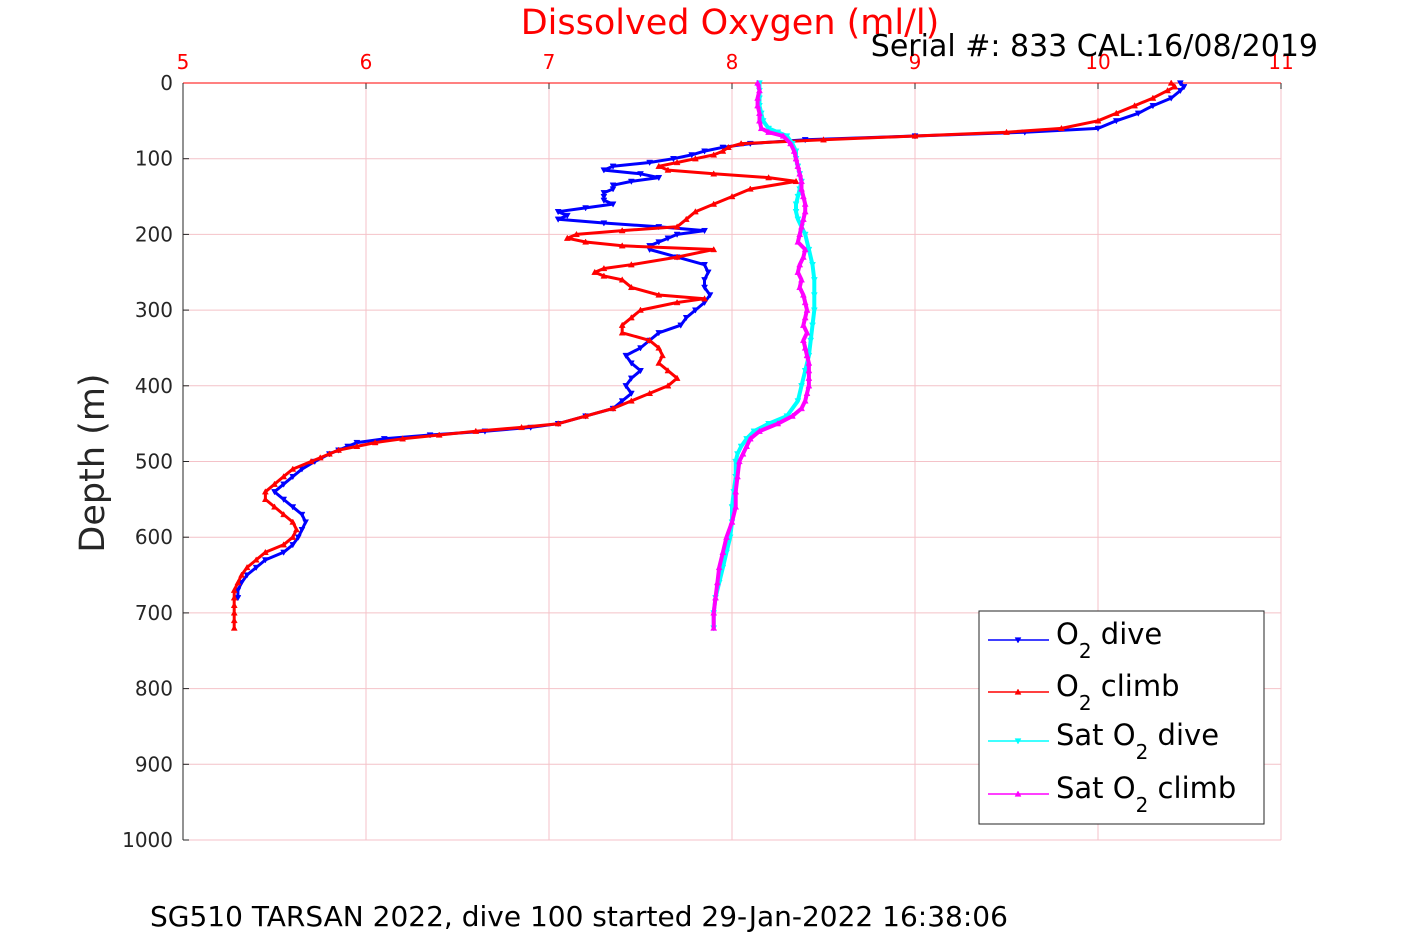 This screenshot has height=945, width=1417. Describe the element at coordinates (730, 23) in the screenshot. I see `chart-title: Dissolved Oxygen (ml/l)` at that location.